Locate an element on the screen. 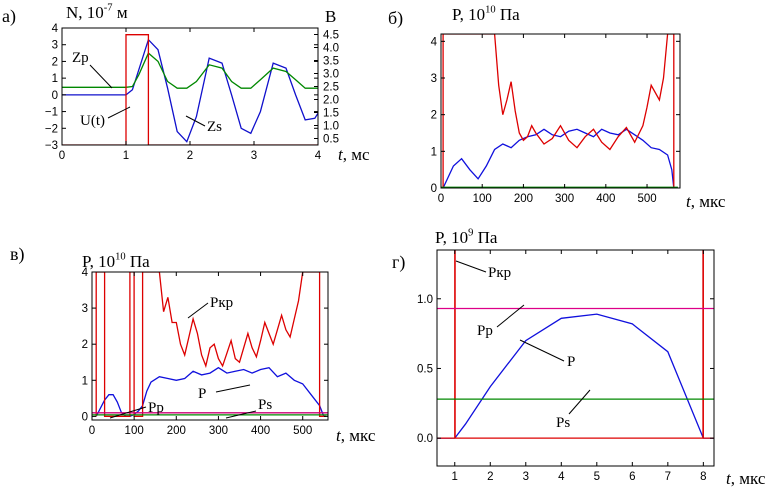  x-axis-label: t, мс is located at coordinates (354, 154).